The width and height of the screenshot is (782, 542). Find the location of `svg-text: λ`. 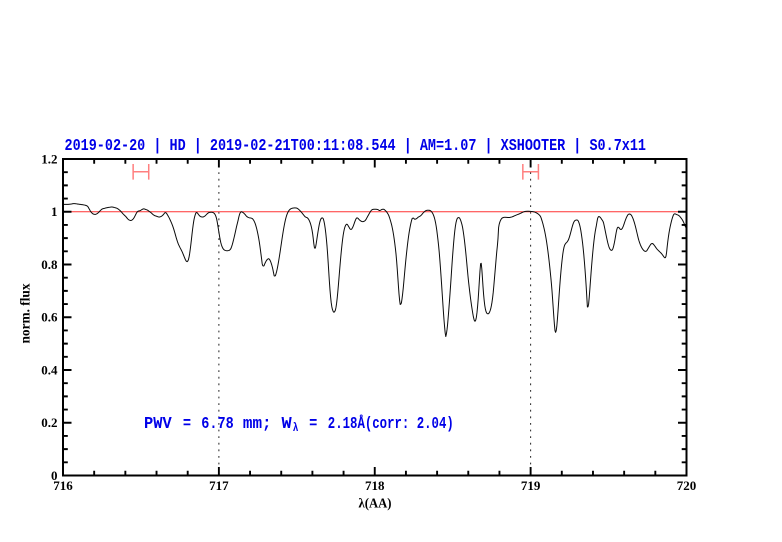

svg-text: λ is located at coordinates (296, 428).